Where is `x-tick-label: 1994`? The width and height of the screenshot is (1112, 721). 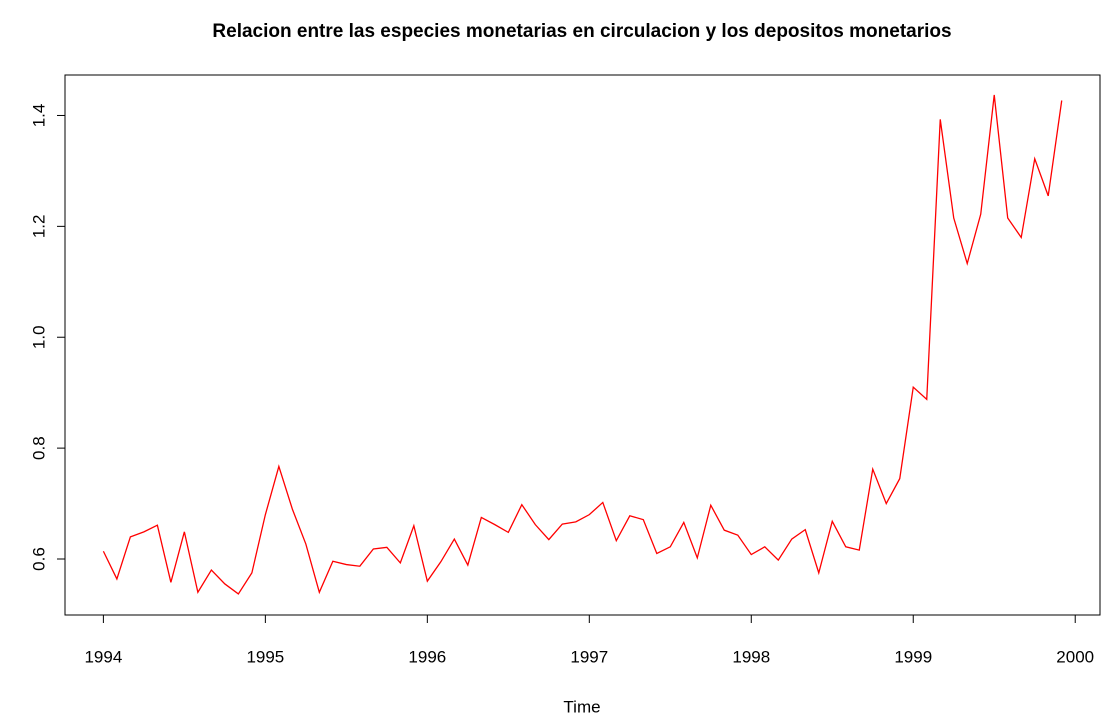 x-tick-label: 1994 is located at coordinates (103, 656).